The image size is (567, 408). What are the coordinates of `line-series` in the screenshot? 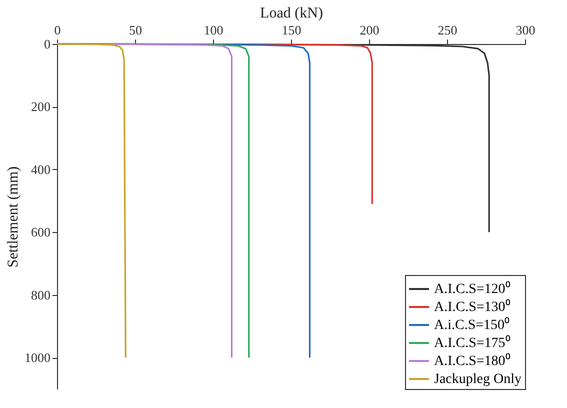 It's located at (91, 200).